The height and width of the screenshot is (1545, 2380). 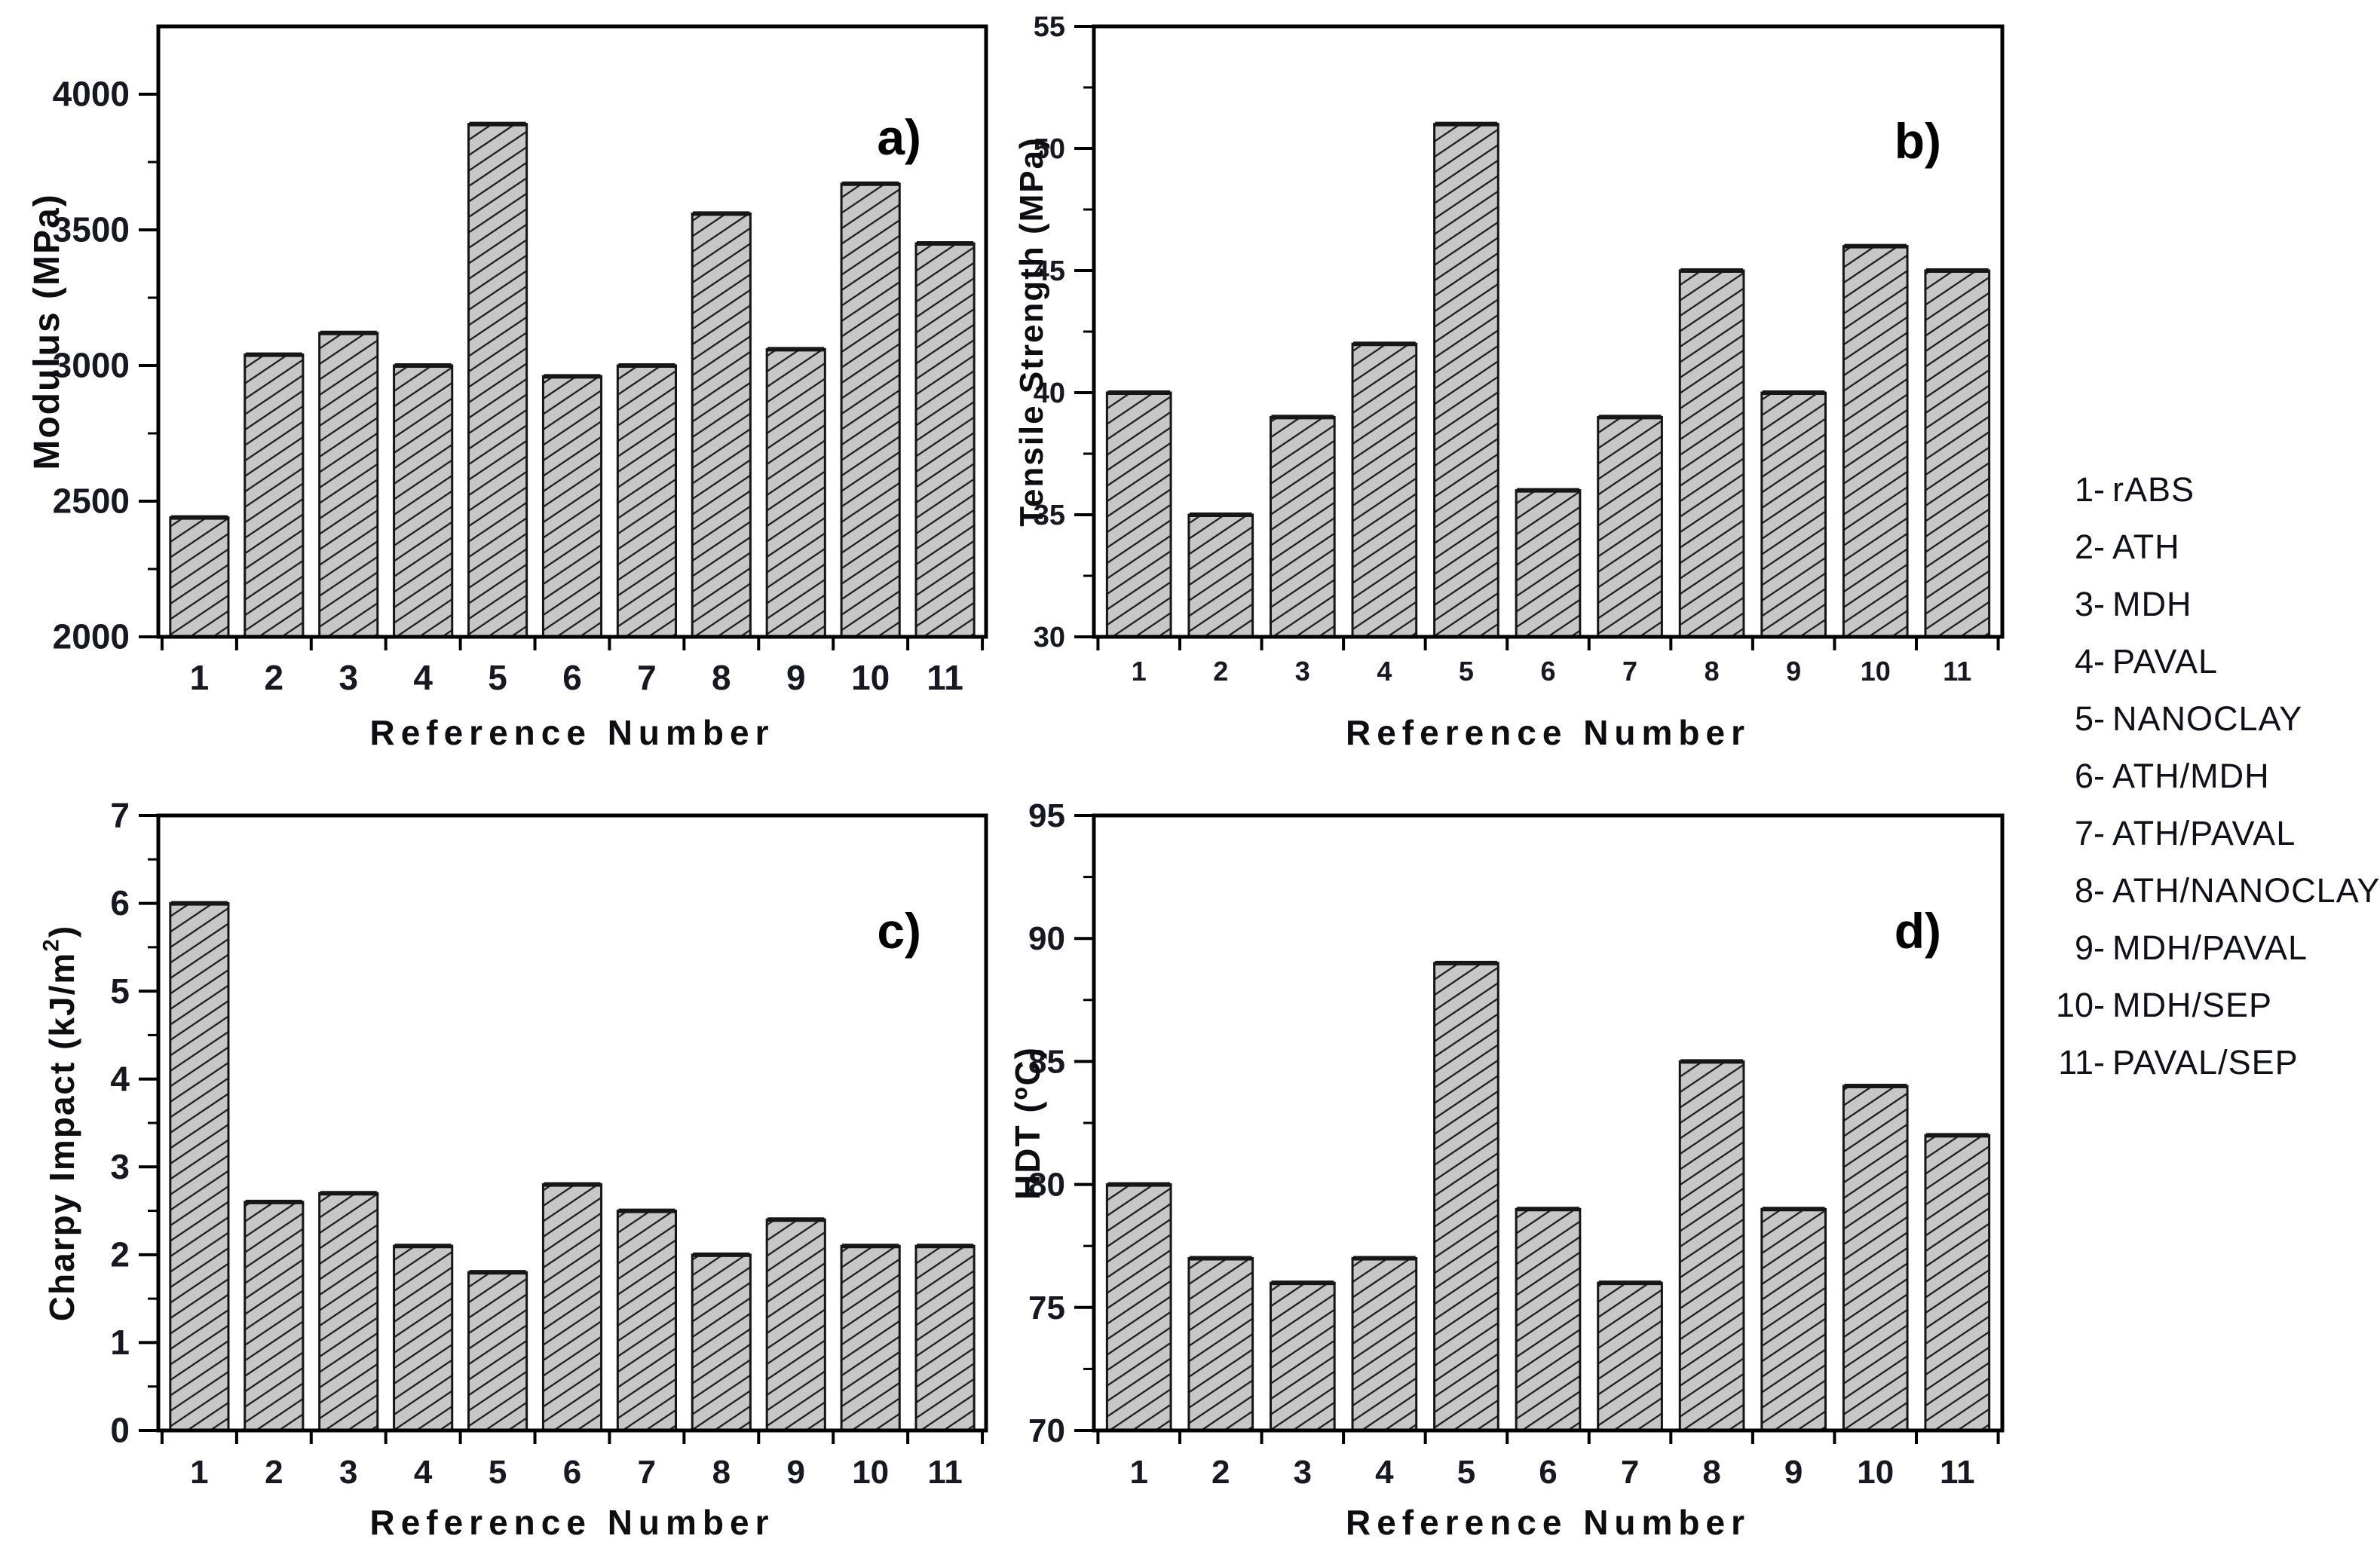 I want to click on legend-item: 8- ATH/NANOCLAY, so click(x=2200, y=890).